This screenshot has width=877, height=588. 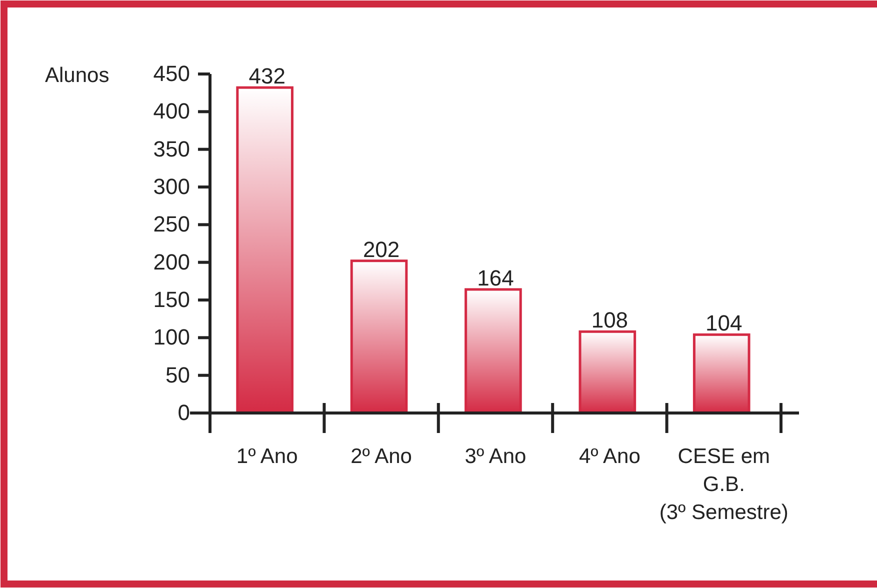 I want to click on y-tick-label: 0, so click(x=184, y=413).